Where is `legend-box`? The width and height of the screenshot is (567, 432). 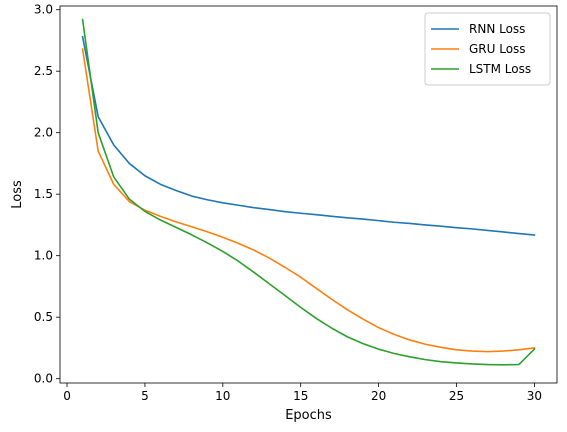 legend-box is located at coordinates (487, 49).